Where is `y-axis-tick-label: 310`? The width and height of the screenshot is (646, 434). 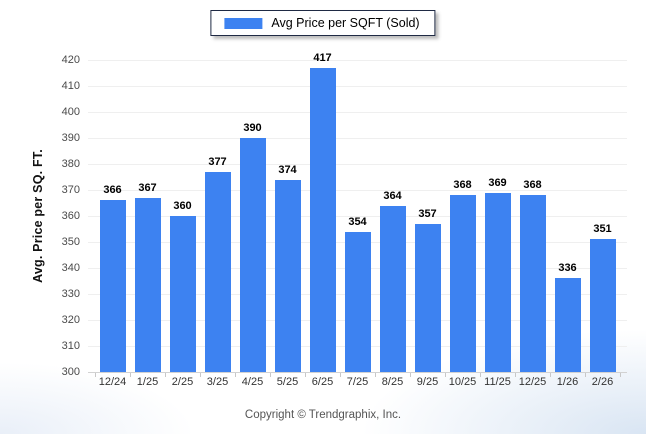
y-axis-tick-label: 310 is located at coordinates (70, 346).